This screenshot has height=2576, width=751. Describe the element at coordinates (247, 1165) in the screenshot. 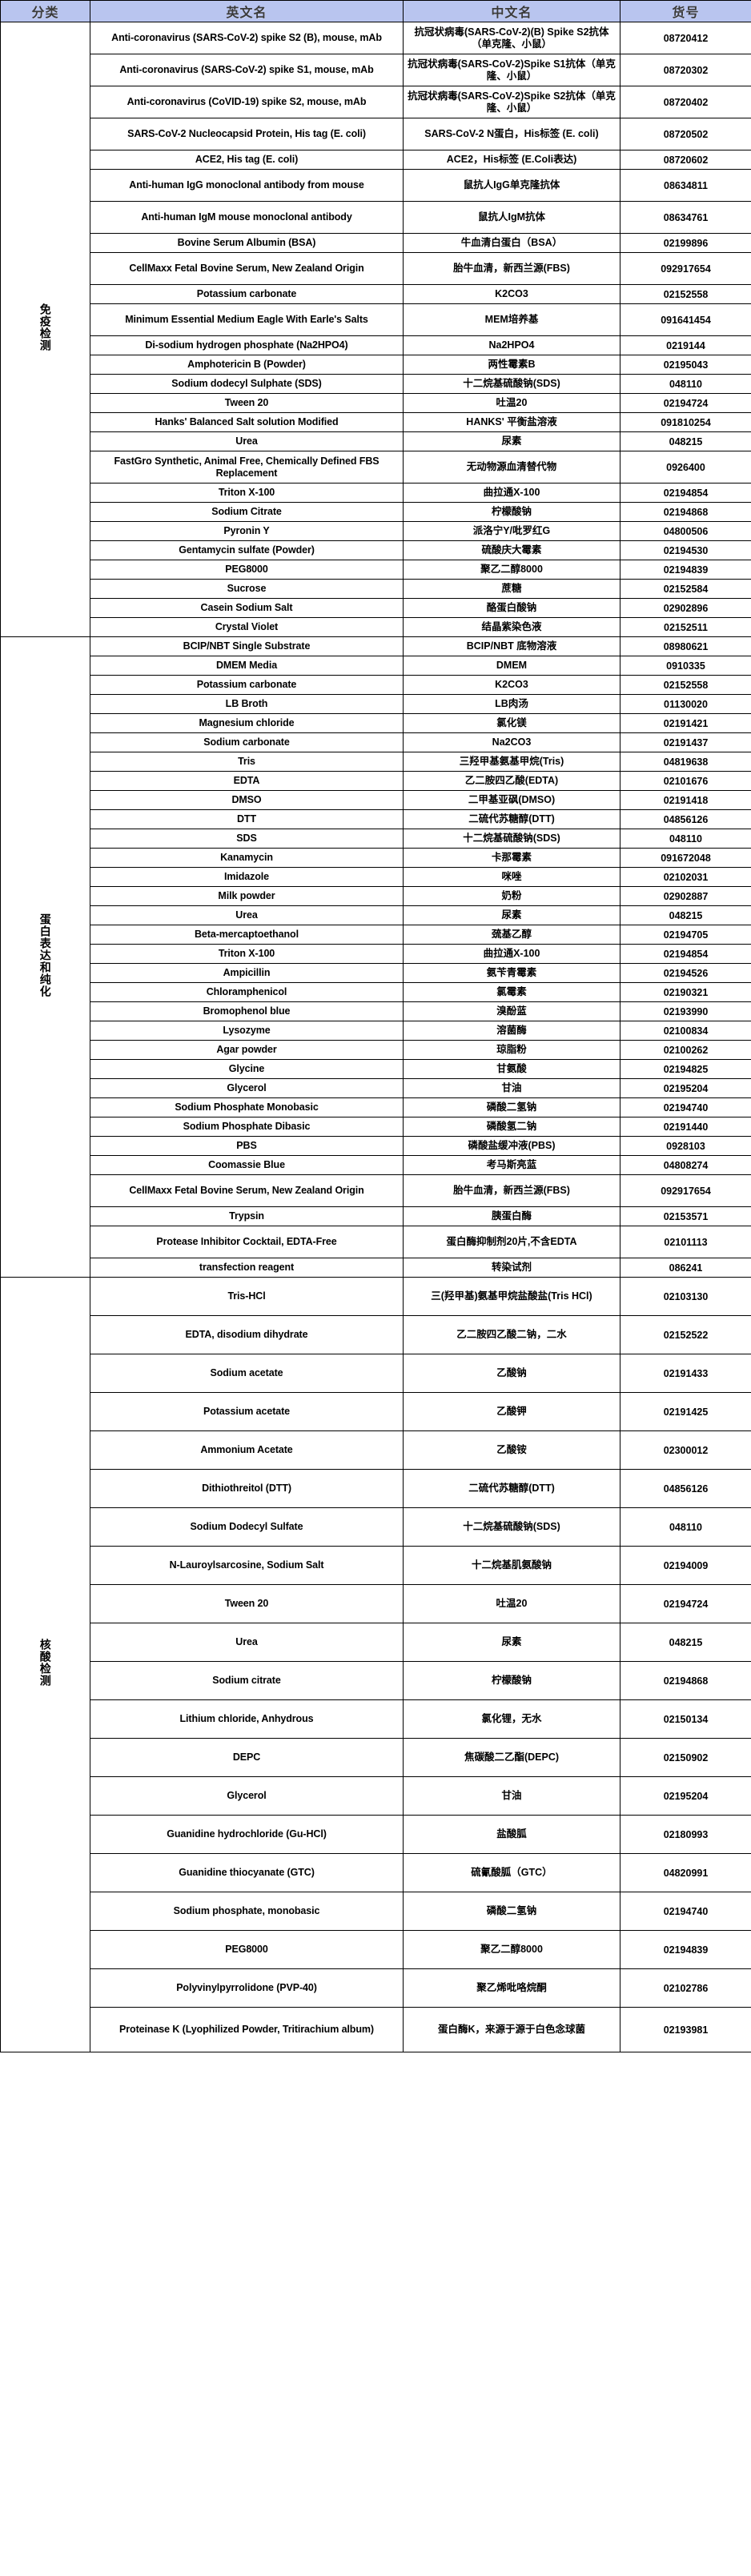

I see `english-name-cell: Coomassie Blue` at that location.